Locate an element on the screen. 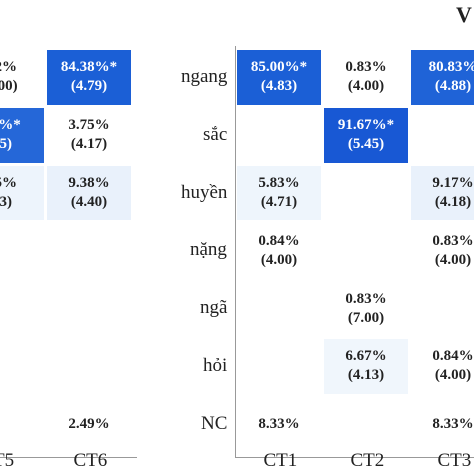 The width and height of the screenshot is (474, 474). cell-text: 4.00) is located at coordinates (9, 86).